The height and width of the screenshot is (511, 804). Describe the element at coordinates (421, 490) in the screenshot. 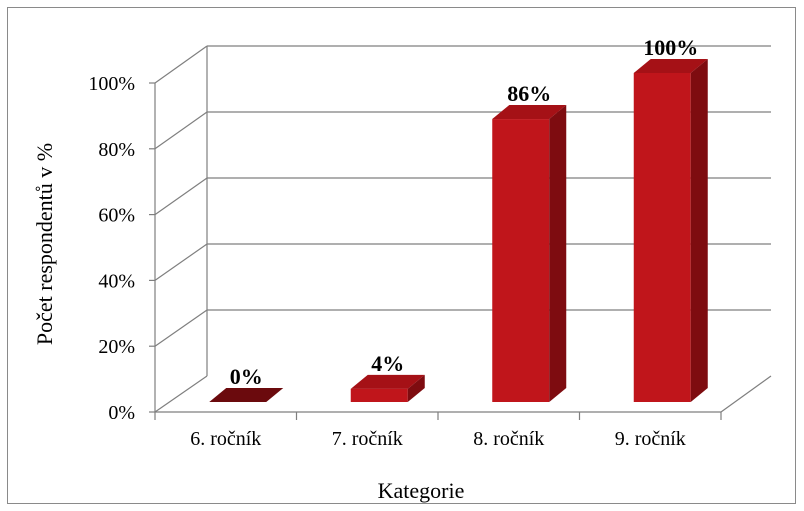

I see `x-axis-title: Kategorie` at that location.